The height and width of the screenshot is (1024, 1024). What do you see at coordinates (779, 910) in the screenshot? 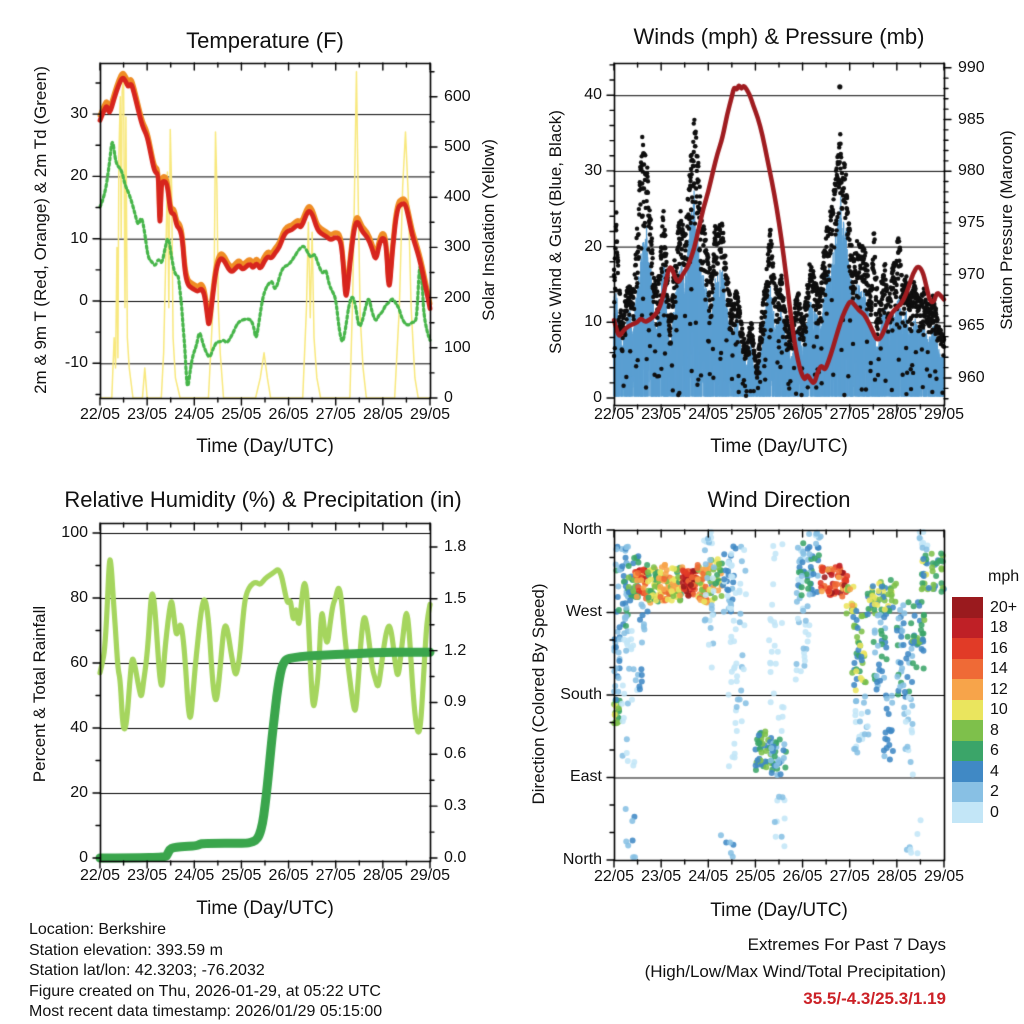
I see `x-axis-label-direction: Time (Day/UTC)` at bounding box center [779, 910].